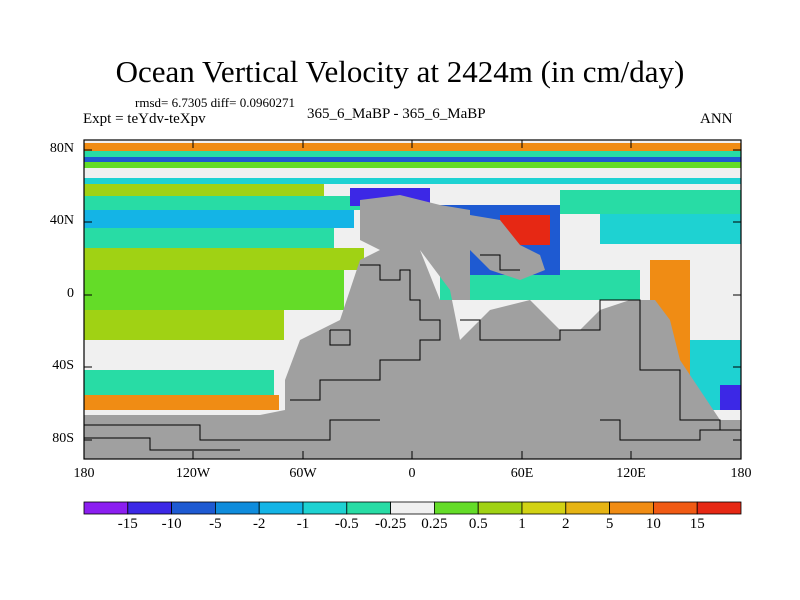 The height and width of the screenshot is (600, 800). I want to click on season-label: ANN, so click(716, 119).